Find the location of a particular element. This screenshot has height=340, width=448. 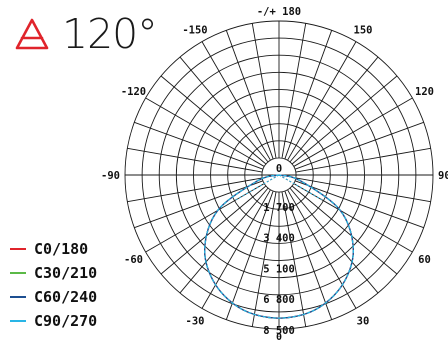

legend-item: C90/270 is located at coordinates (53, 321).